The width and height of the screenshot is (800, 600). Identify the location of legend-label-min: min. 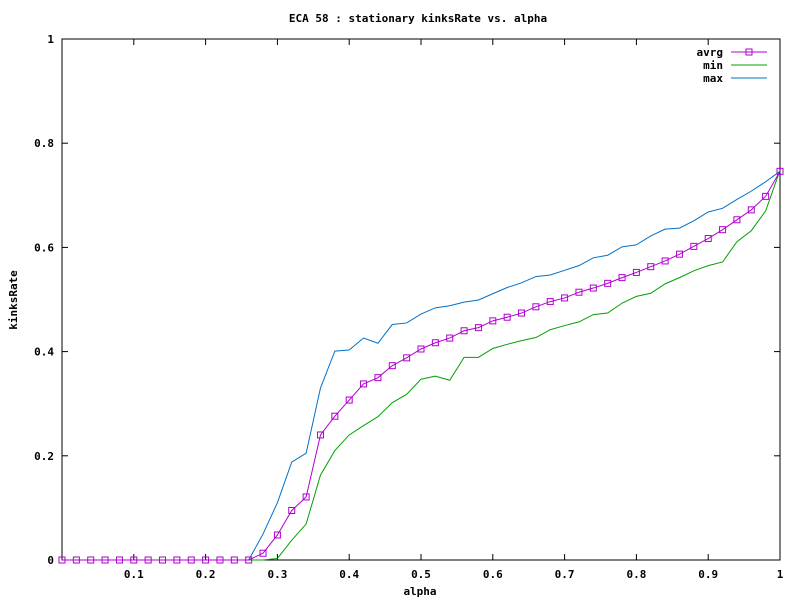
(713, 65).